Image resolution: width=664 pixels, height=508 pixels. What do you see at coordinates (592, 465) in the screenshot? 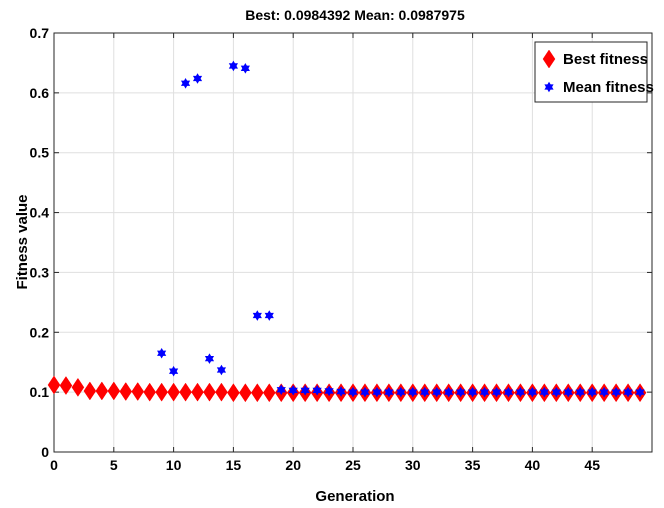
I see `x-tick-label: 45` at bounding box center [592, 465].